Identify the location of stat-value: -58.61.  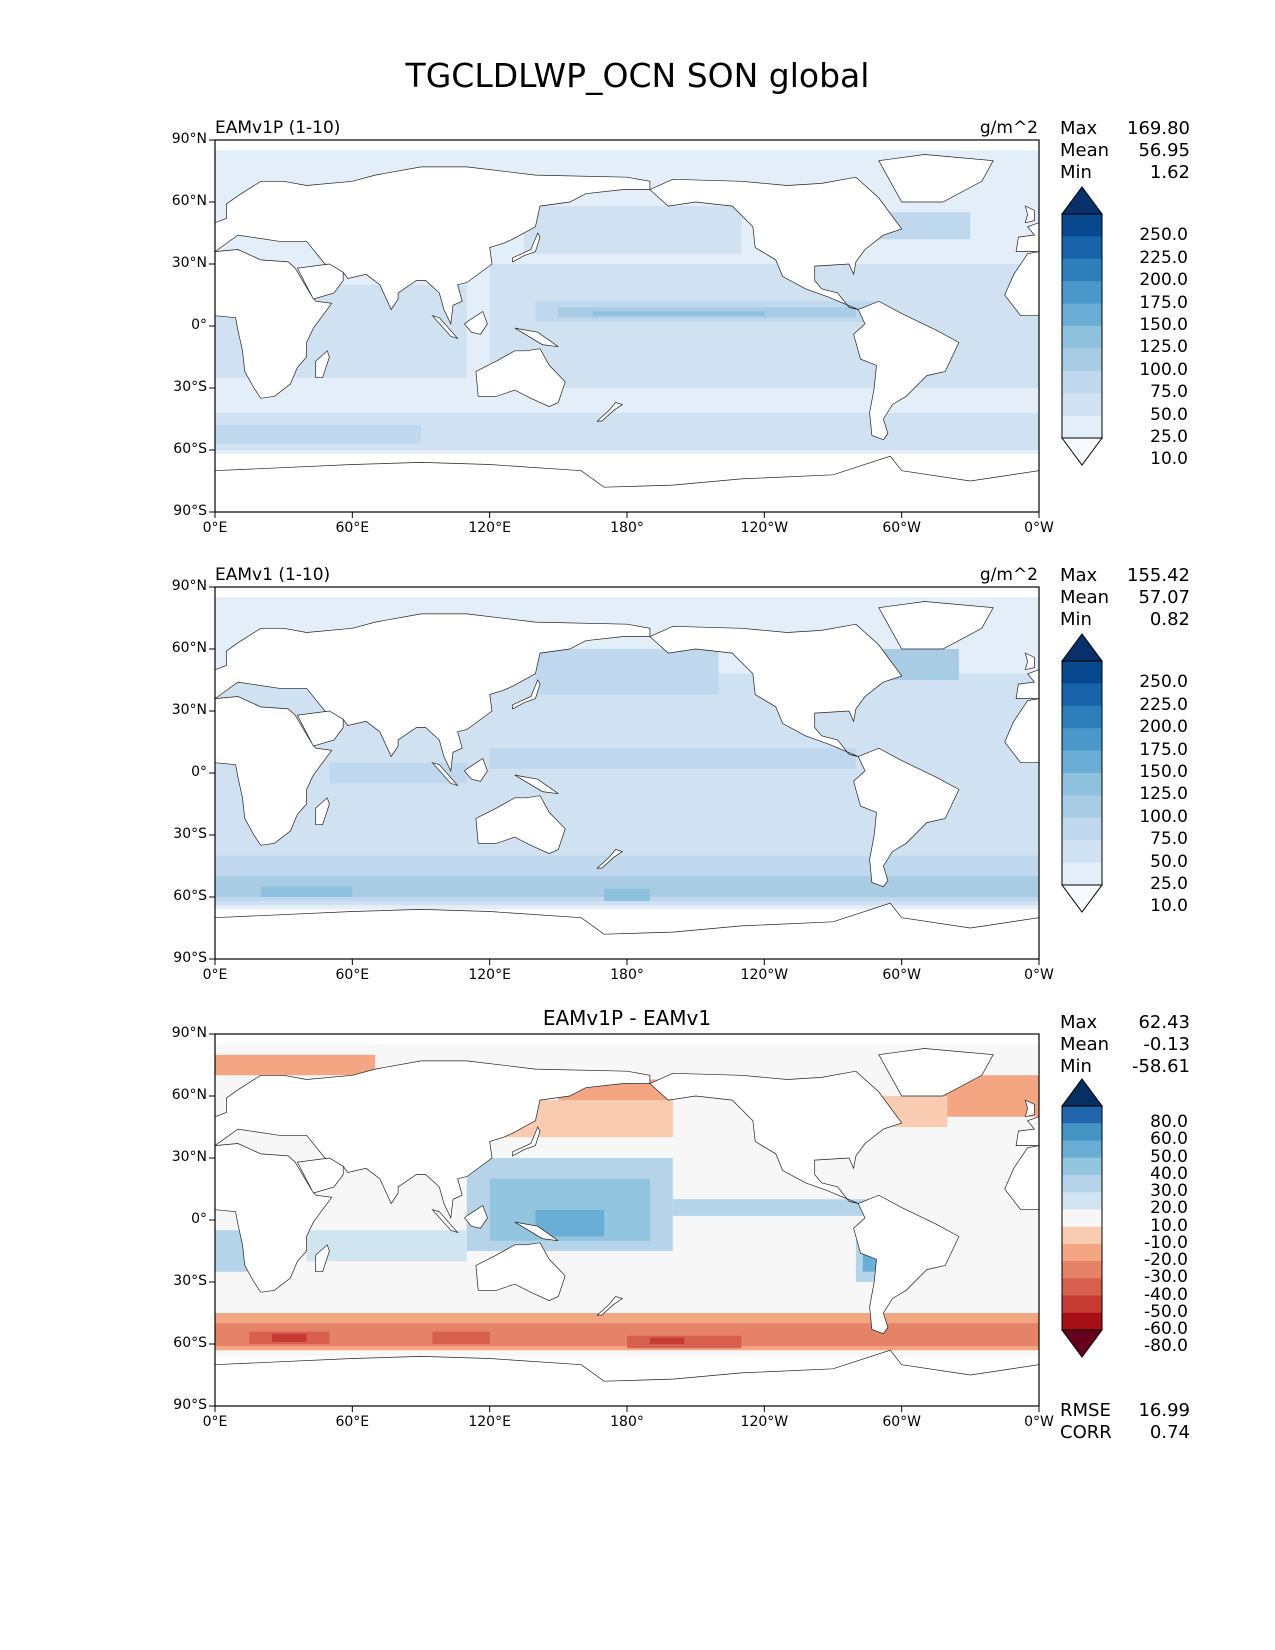
(1160, 1066).